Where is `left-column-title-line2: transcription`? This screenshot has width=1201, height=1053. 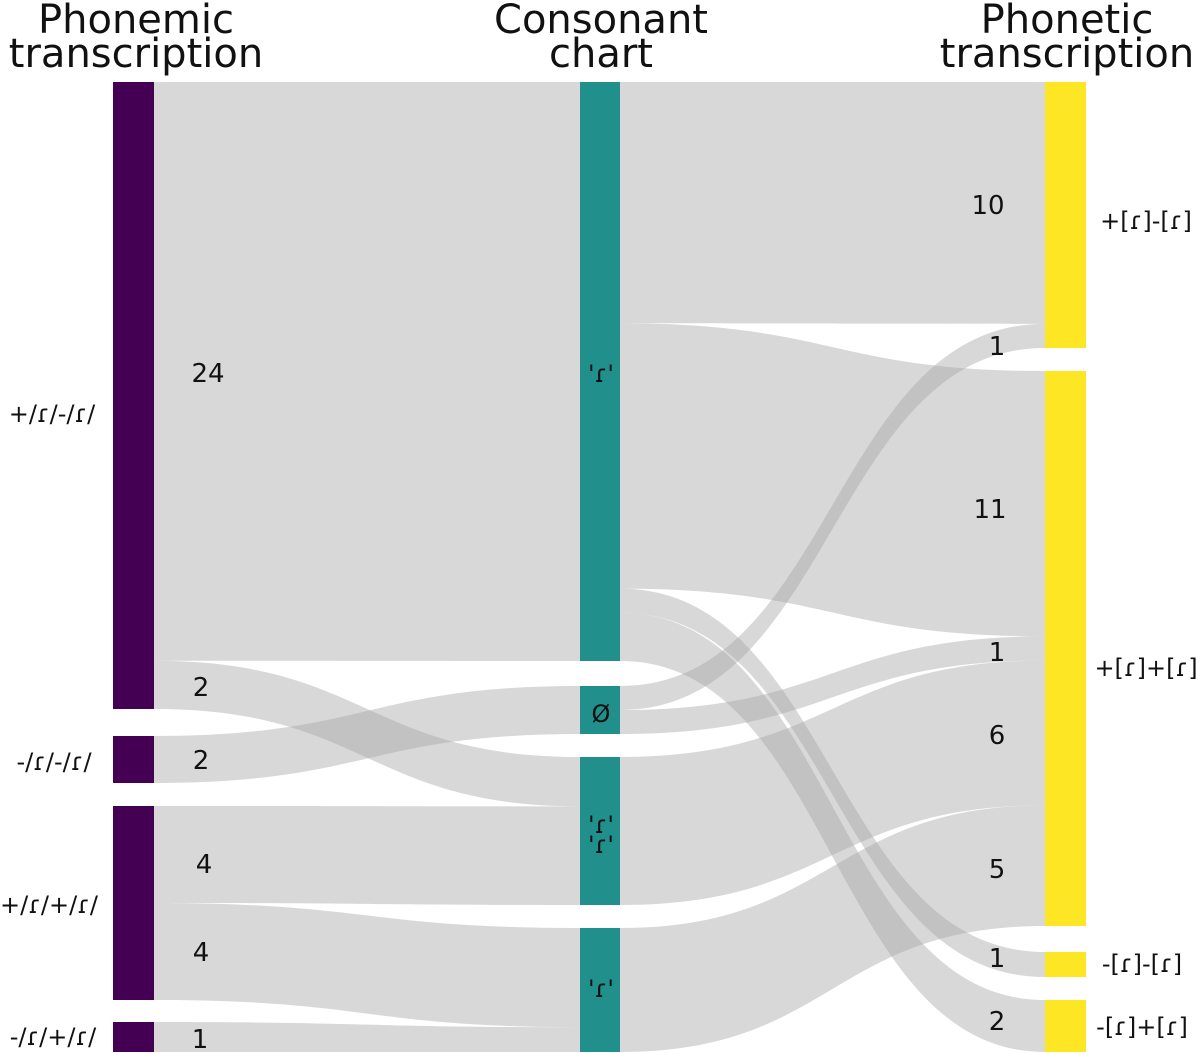 left-column-title-line2: transcription is located at coordinates (136, 54).